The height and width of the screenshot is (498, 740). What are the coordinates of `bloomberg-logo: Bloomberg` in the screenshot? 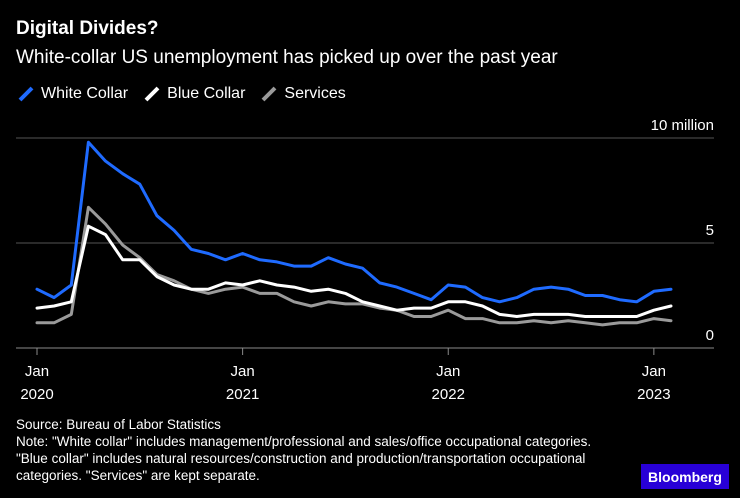 It's located at (685, 476).